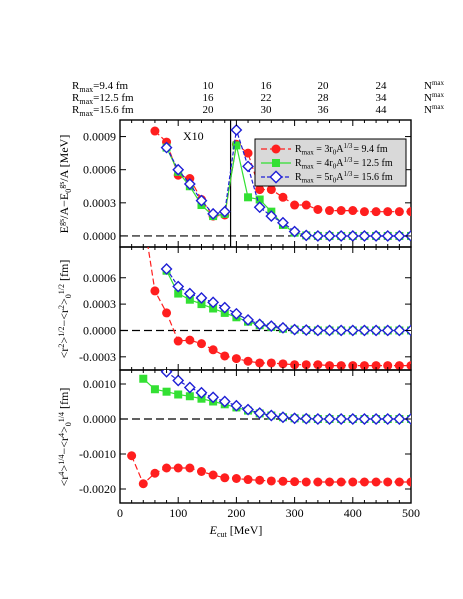  Describe the element at coordinates (103, 99) in the screenshot. I see `row-label: Rmax=12.5 fm` at that location.